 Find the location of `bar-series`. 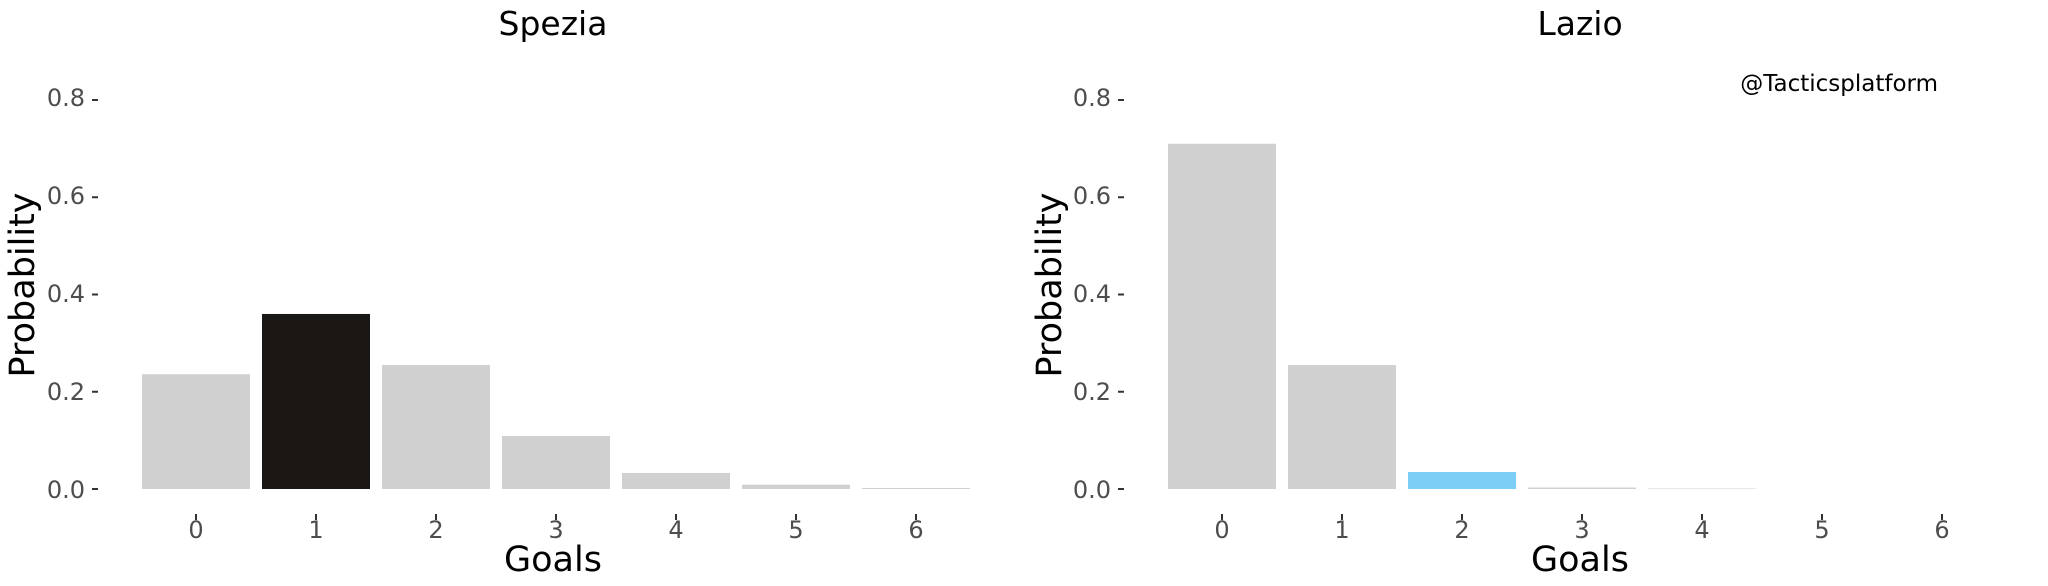

bar-series is located at coordinates (556, 401).